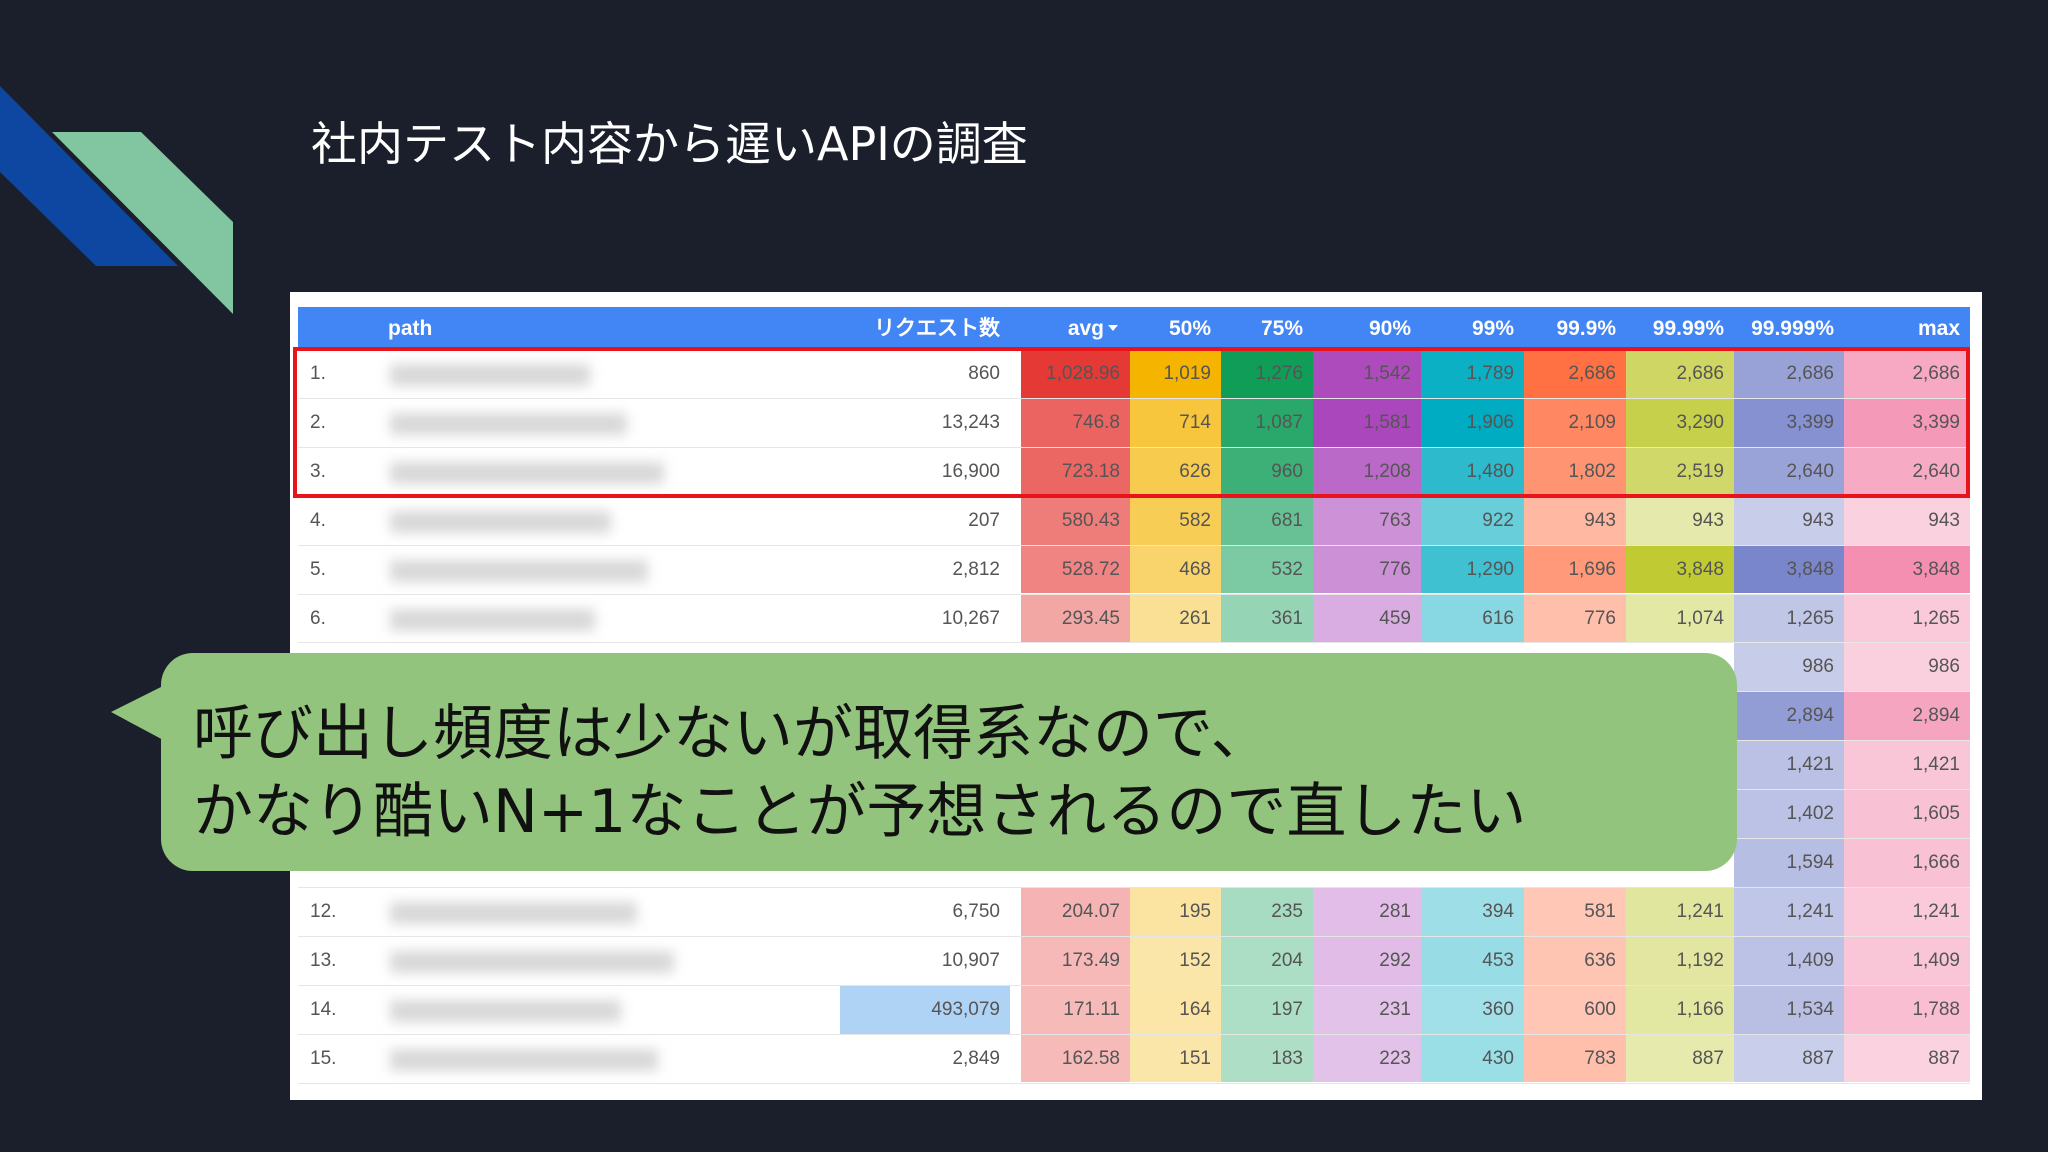 This screenshot has width=2048, height=1152. Describe the element at coordinates (1175, 520) in the screenshot. I see `table-cell: 582` at that location.